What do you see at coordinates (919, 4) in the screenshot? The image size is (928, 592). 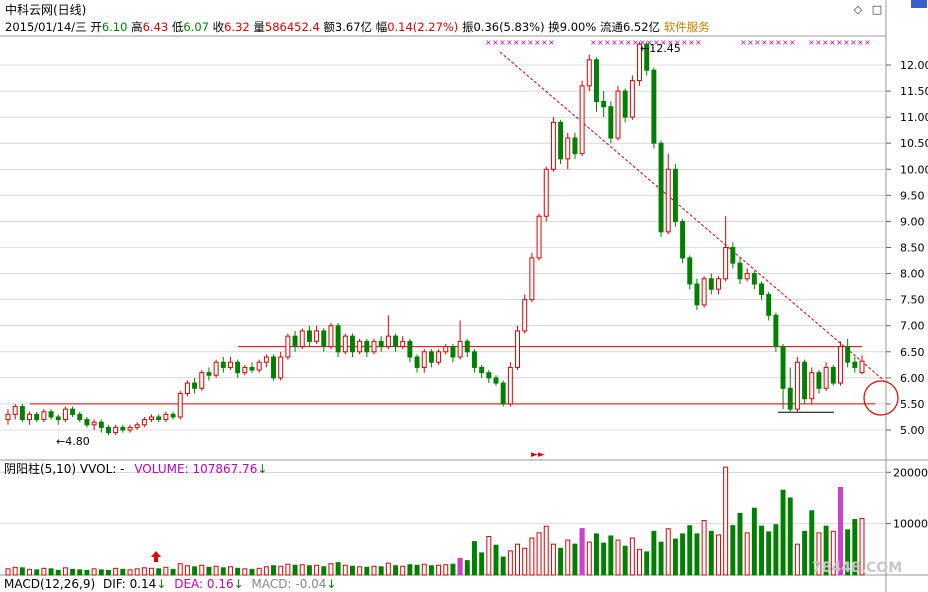 I see `scroll-thumb` at bounding box center [919, 4].